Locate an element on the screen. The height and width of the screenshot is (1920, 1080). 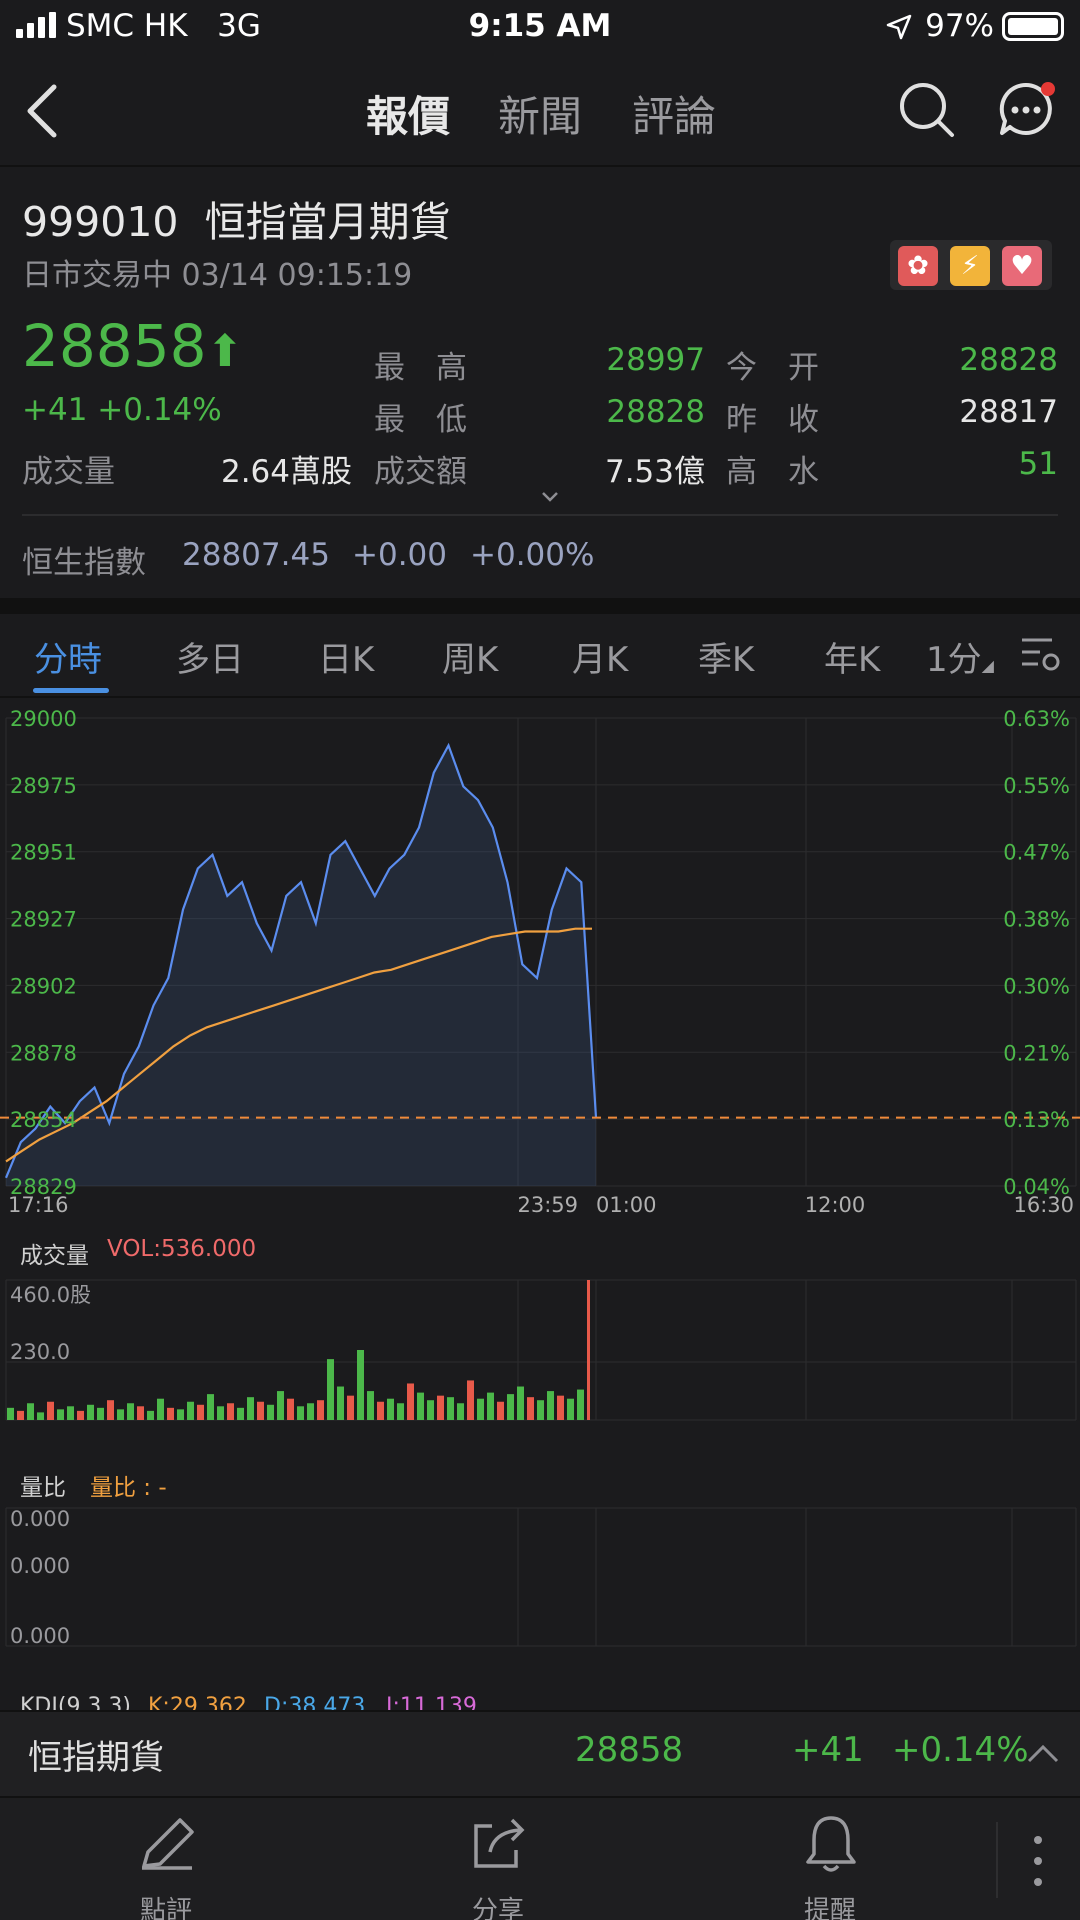
kdj-row: KDJ(9,3,3) K:29.362 D:38.473 J:11.139 is located at coordinates (540, 1700).